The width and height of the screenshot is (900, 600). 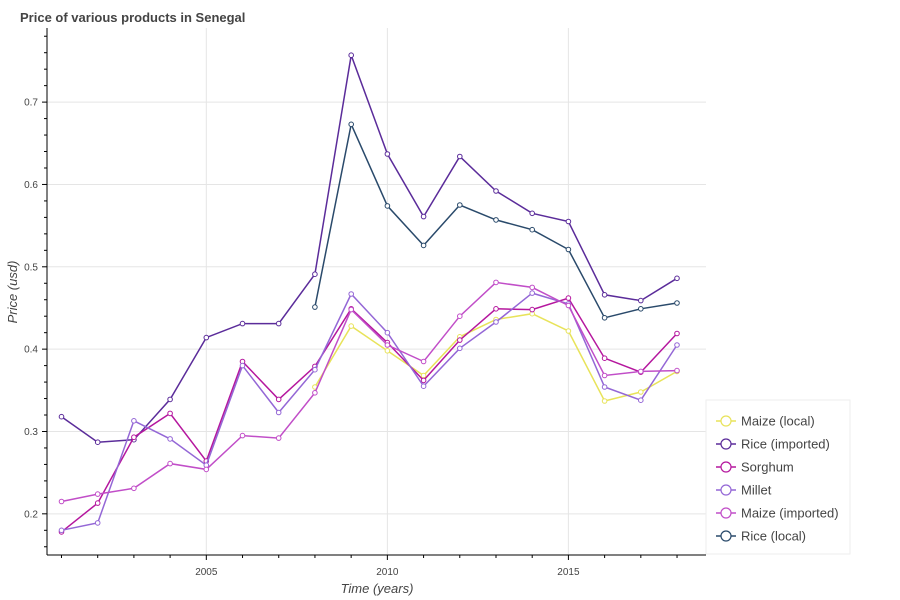 What do you see at coordinates (790, 513) in the screenshot?
I see `legend-label: Maize (imported)` at bounding box center [790, 513].